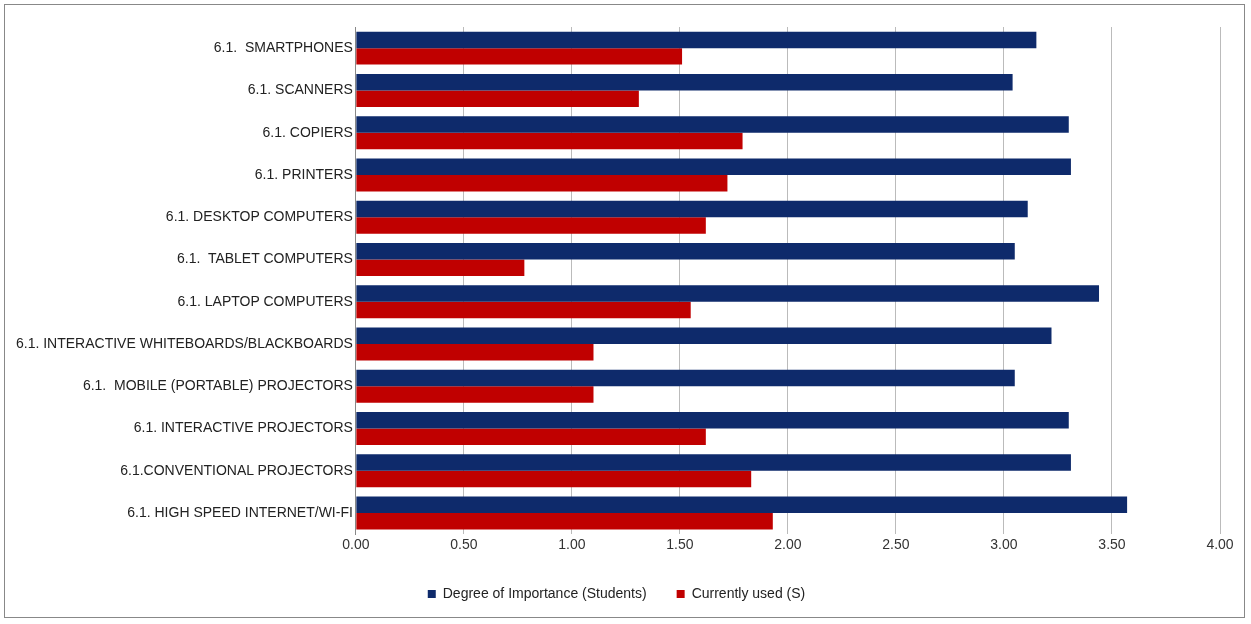 The height and width of the screenshot is (624, 1251). I want to click on x-tick-label: 2.50, so click(896, 544).